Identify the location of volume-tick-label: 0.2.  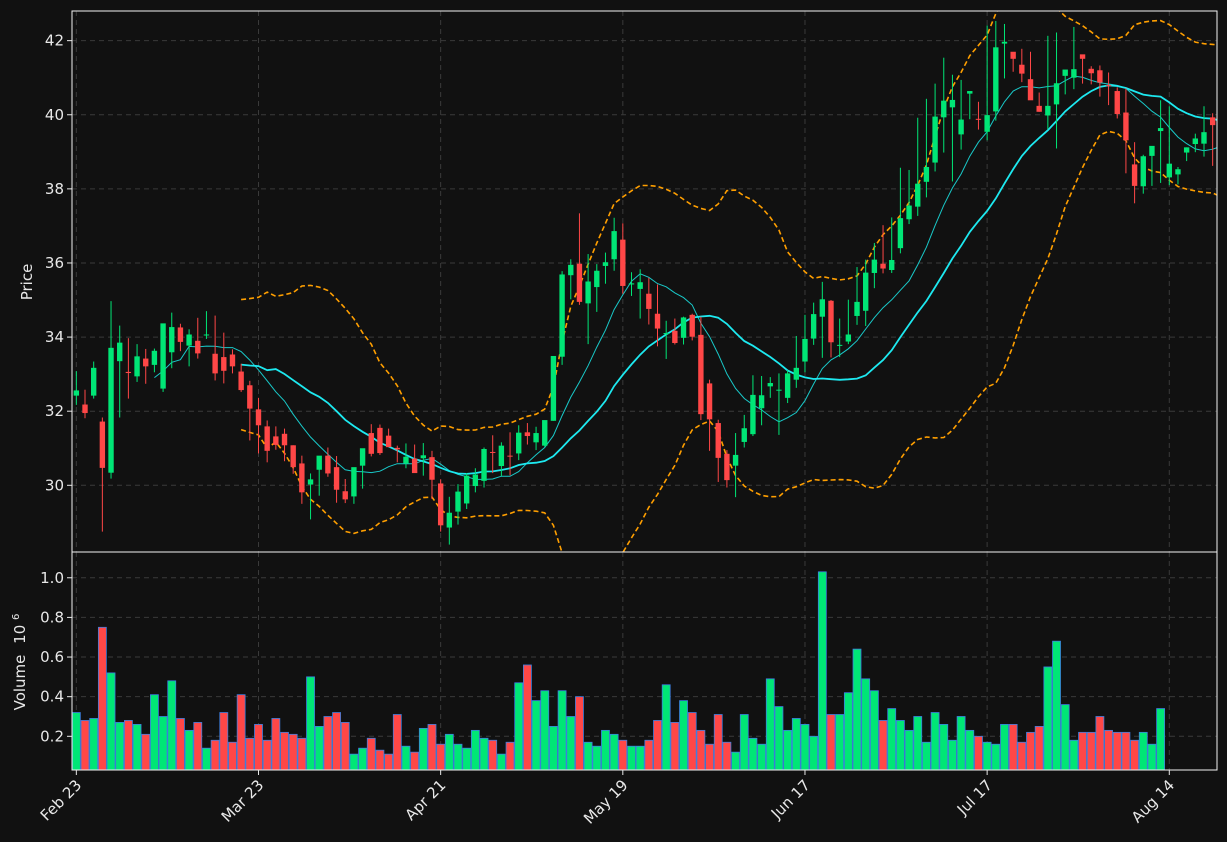
(52, 736).